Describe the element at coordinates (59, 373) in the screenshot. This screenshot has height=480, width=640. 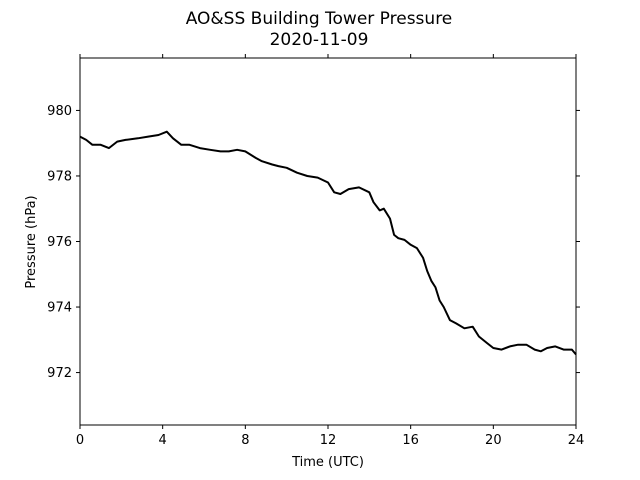
I see `y-tick-label: 972` at that location.